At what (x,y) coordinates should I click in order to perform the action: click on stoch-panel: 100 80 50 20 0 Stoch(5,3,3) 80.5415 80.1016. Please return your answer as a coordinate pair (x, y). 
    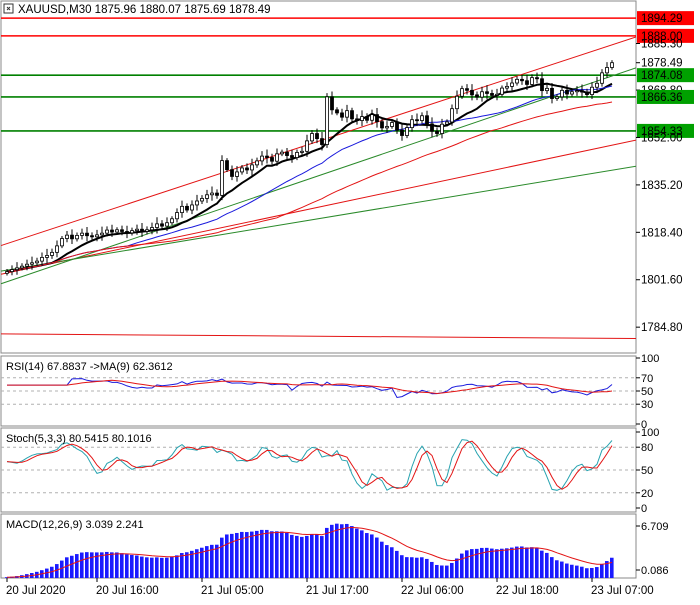
    Looking at the image, I should click on (329, 471).